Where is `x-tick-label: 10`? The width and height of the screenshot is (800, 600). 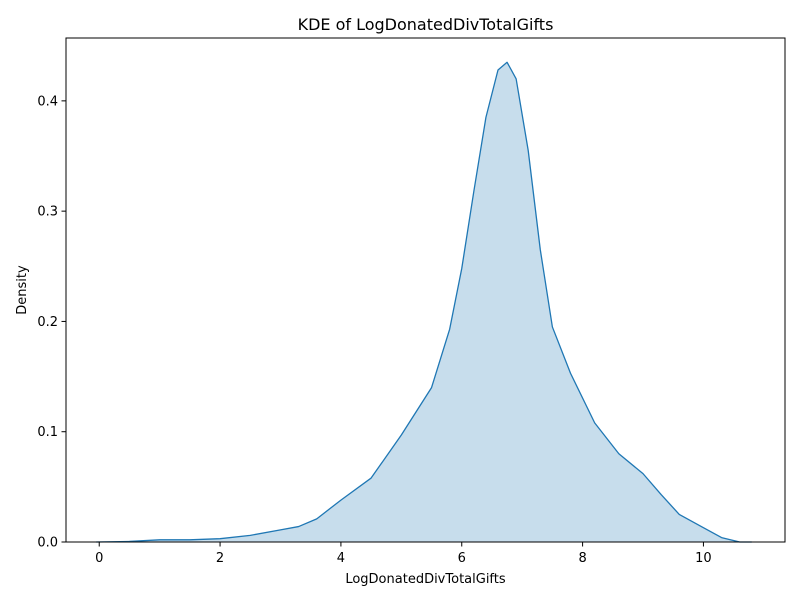 x-tick-label: 10 is located at coordinates (703, 558).